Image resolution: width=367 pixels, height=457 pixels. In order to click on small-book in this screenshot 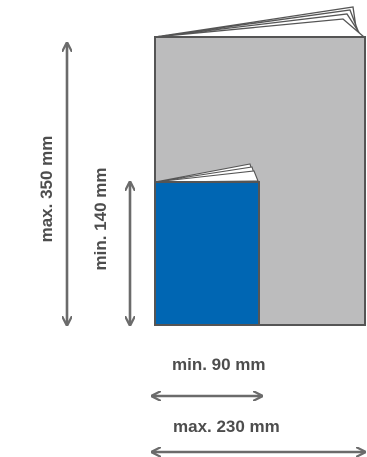, I will do `click(207, 244)`.